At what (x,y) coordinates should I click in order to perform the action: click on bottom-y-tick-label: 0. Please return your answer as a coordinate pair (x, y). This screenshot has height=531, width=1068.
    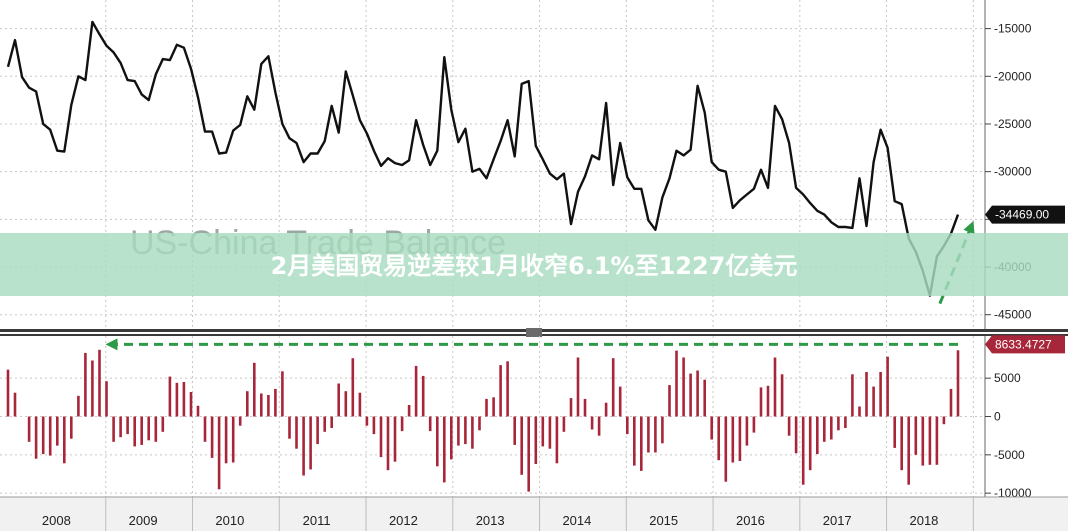
    Looking at the image, I should click on (997, 417).